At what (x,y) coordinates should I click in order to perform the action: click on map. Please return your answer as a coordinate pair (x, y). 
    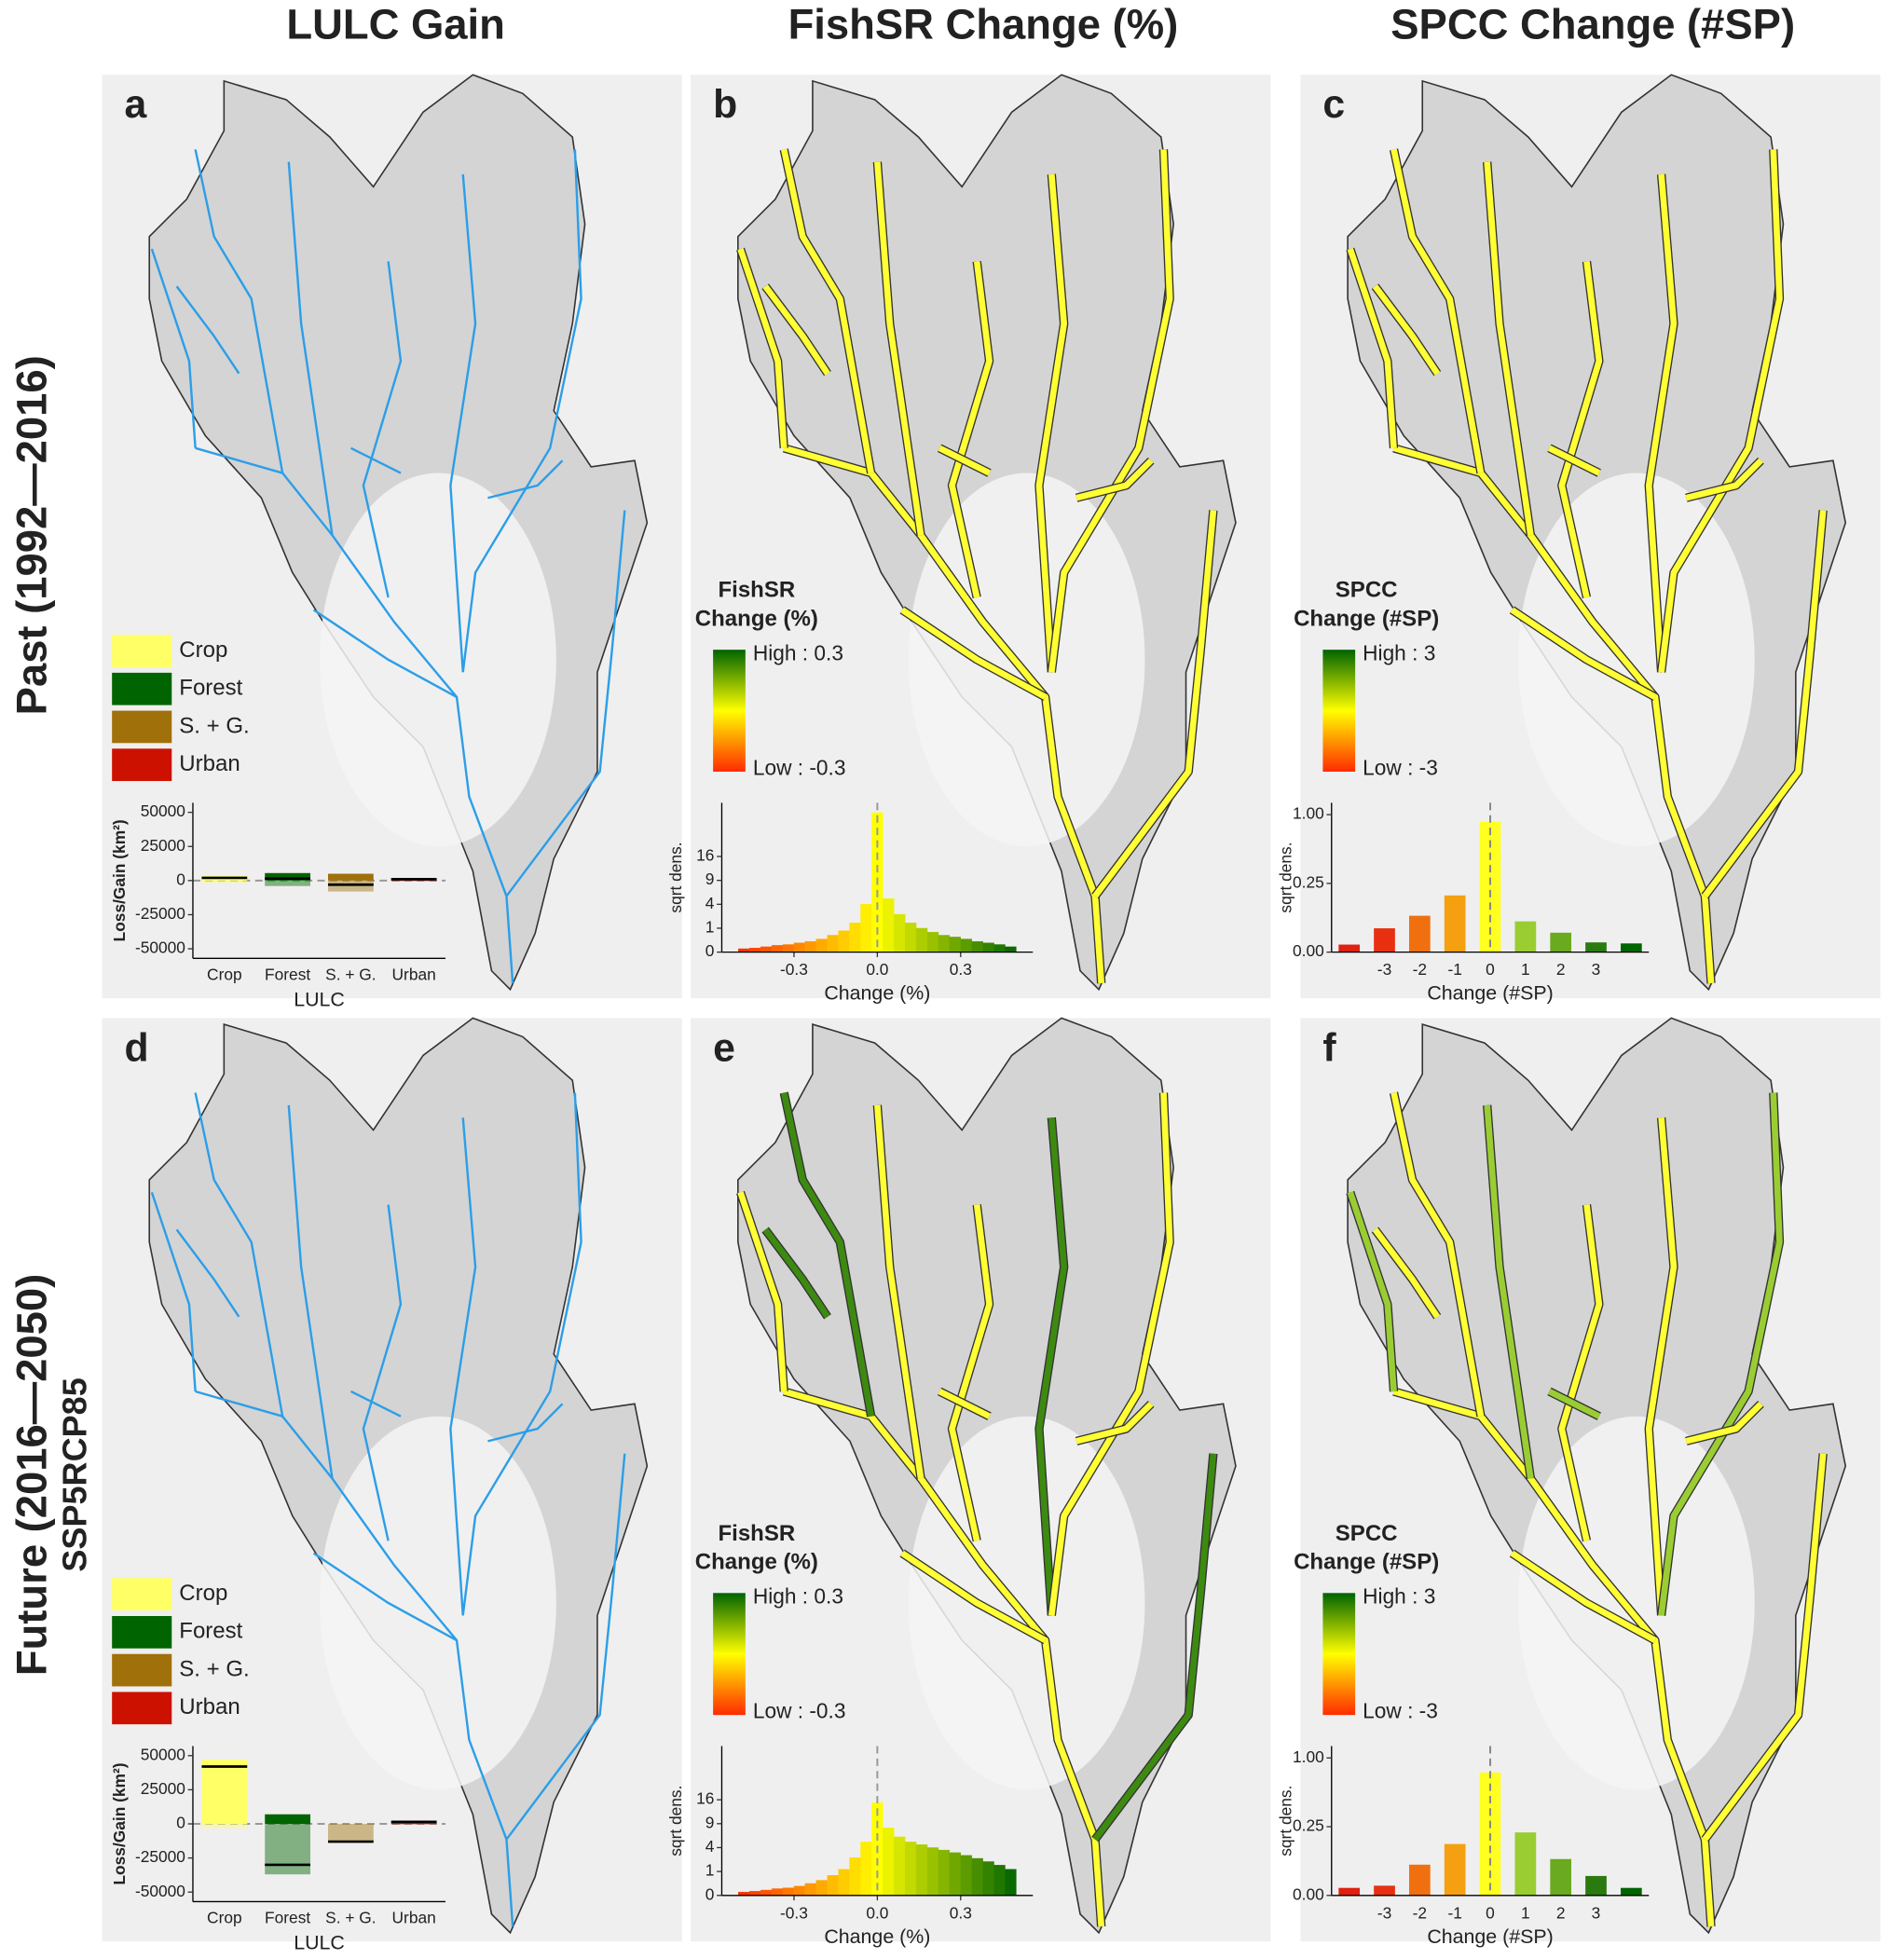
    Looking at the image, I should click on (392, 536).